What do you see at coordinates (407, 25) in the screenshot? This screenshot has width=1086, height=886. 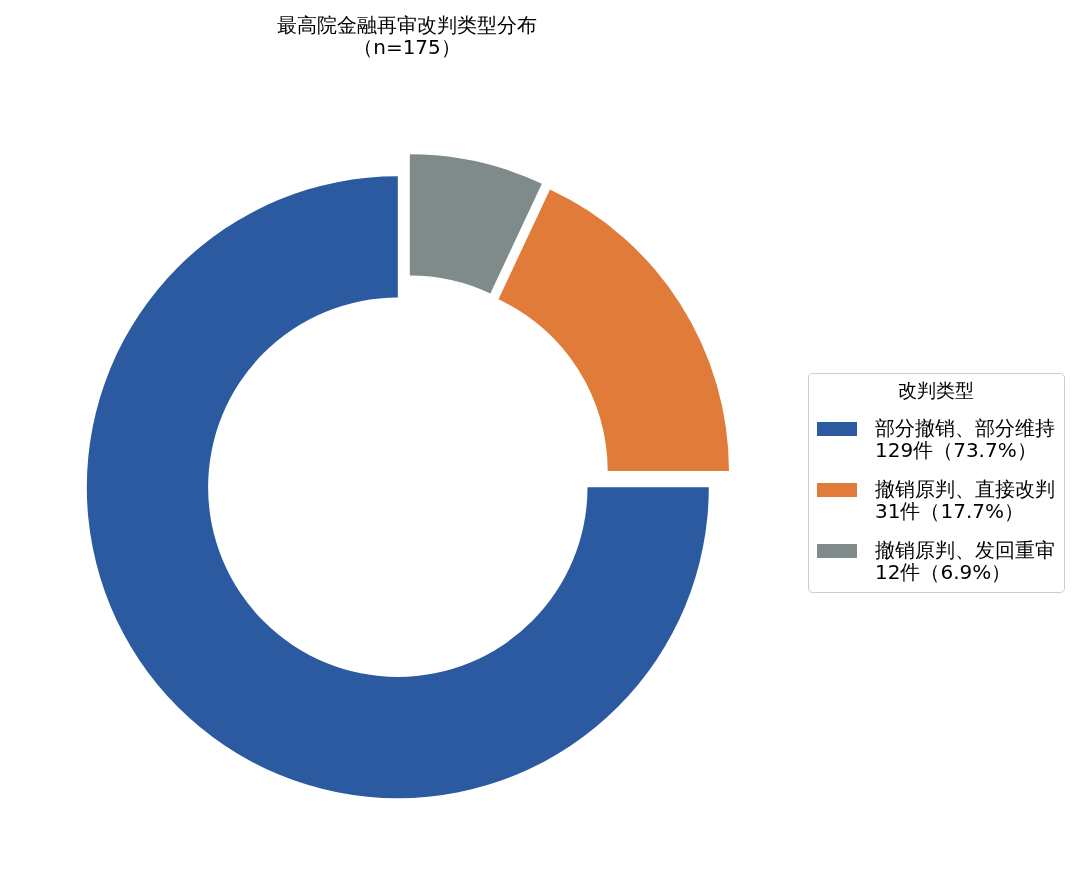 I see `chart-title: 最高院金融再审改判类型分布` at bounding box center [407, 25].